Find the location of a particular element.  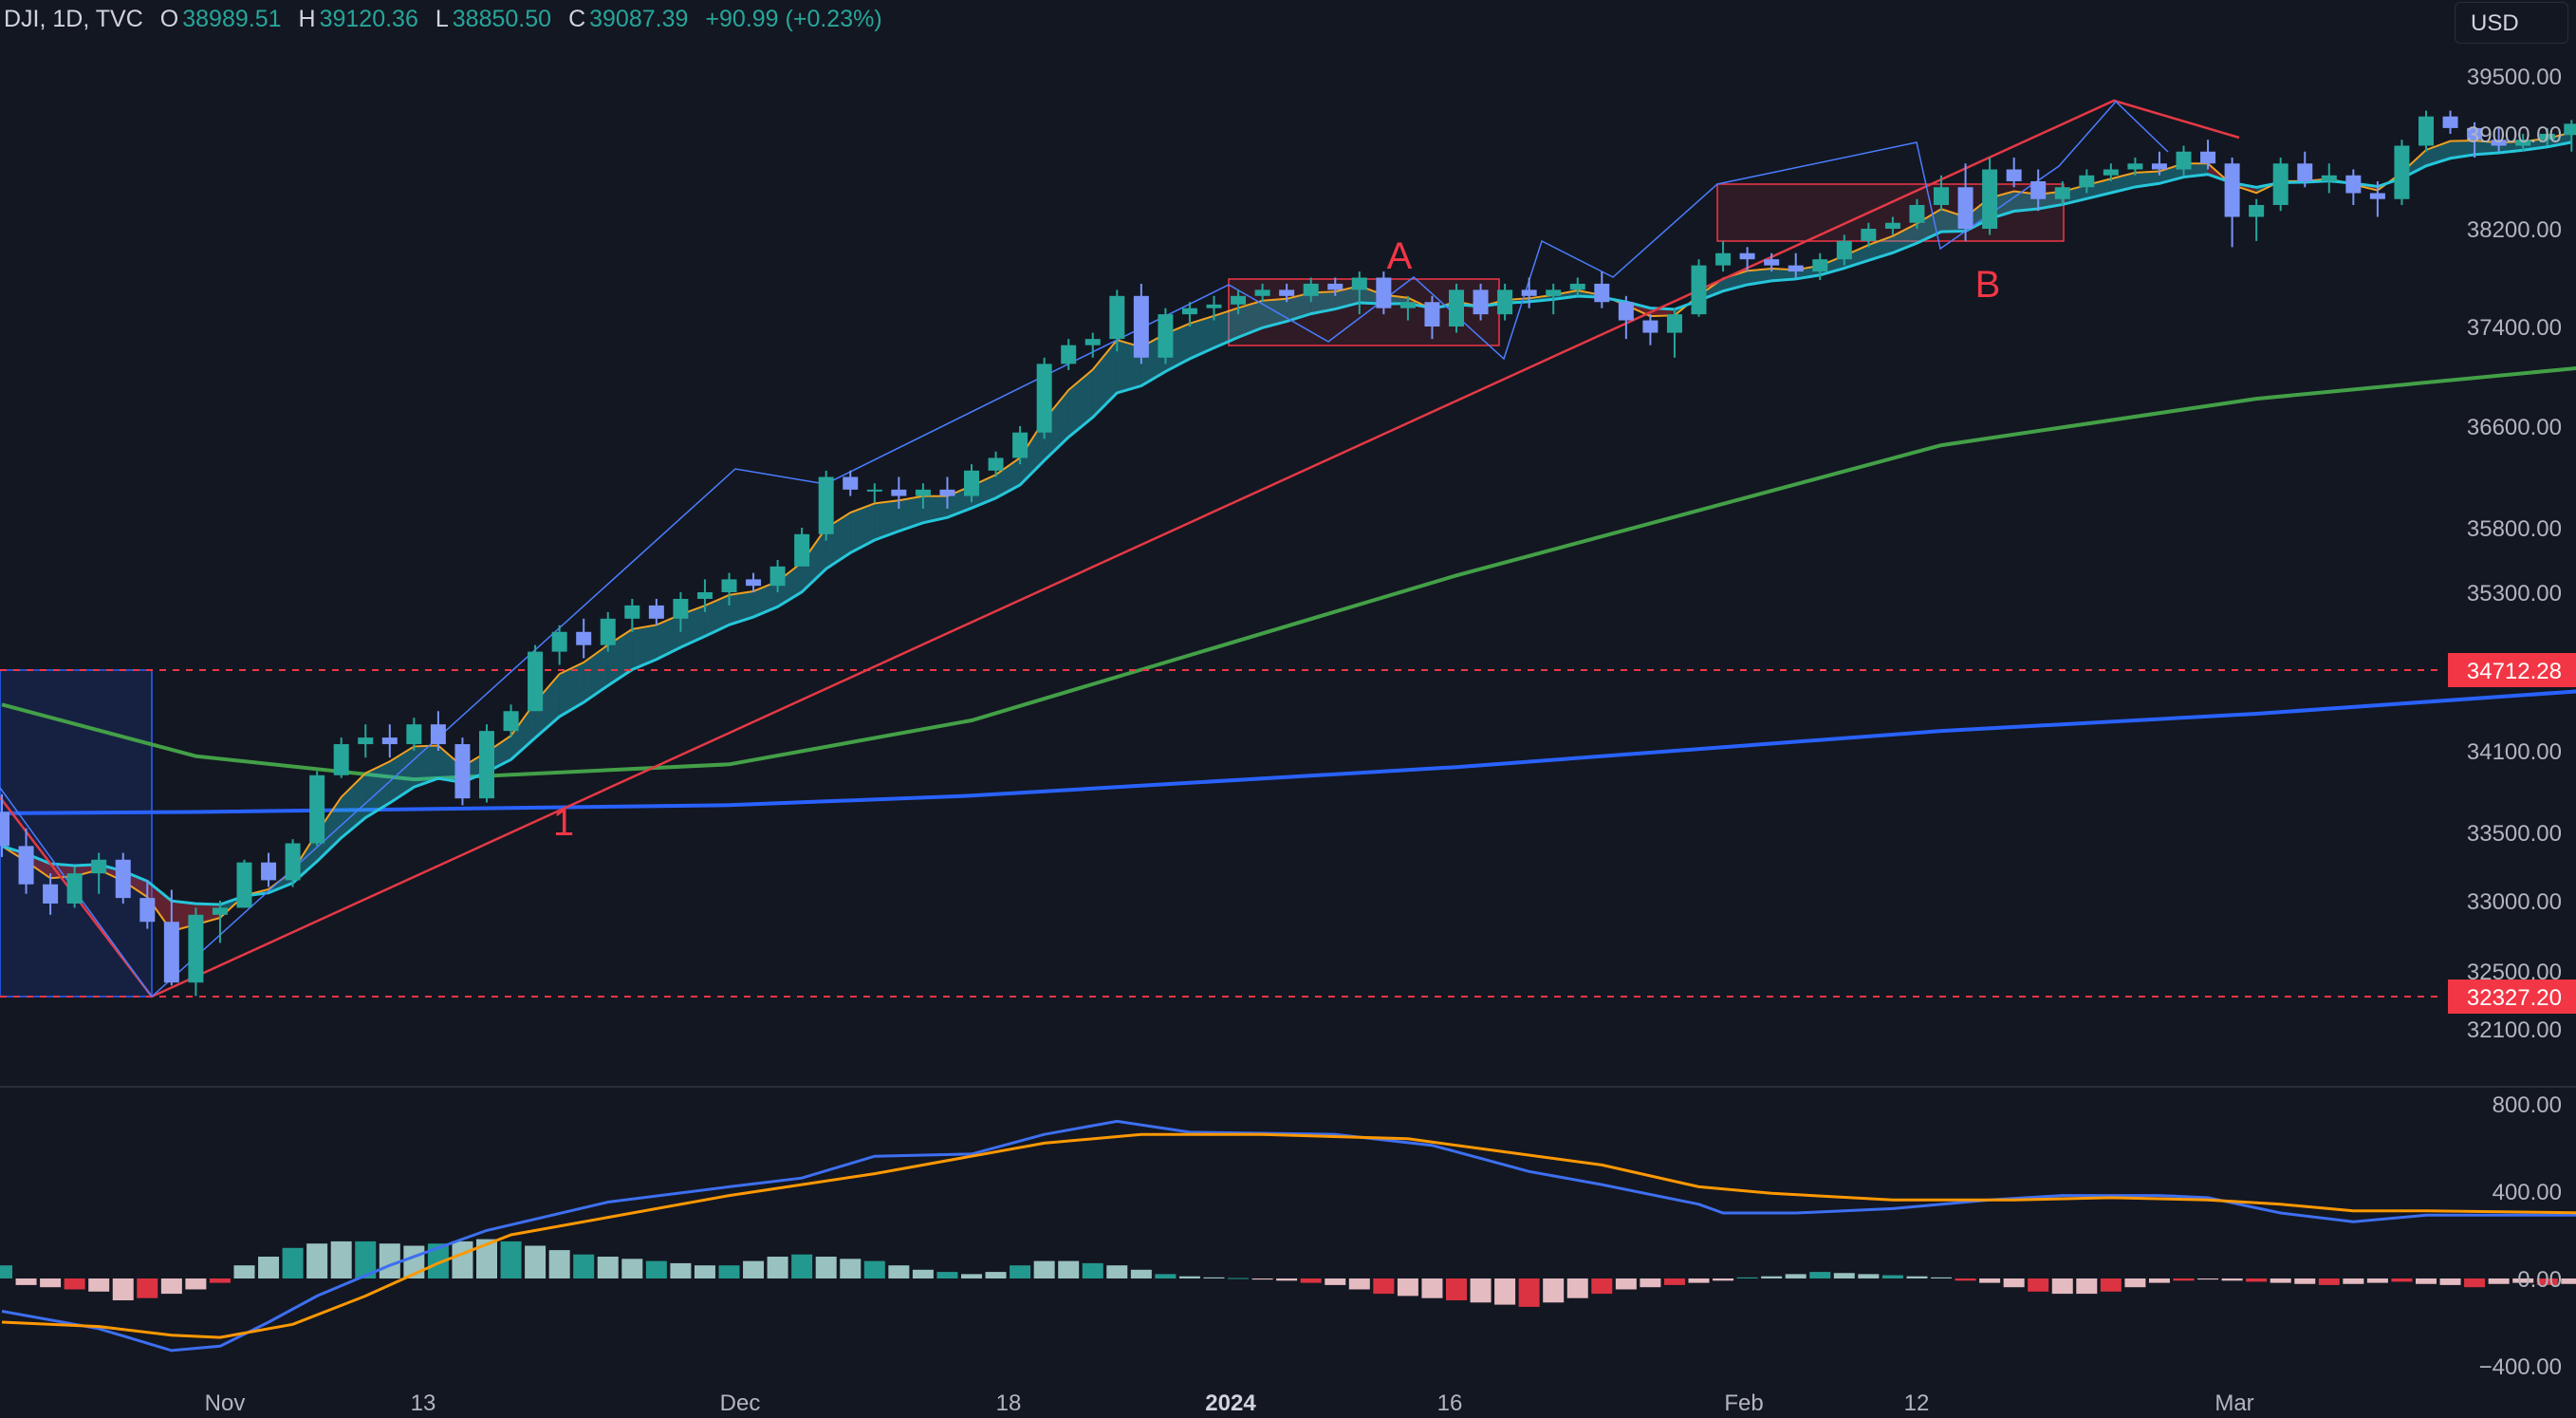

currency-button: USD is located at coordinates (2511, 23).